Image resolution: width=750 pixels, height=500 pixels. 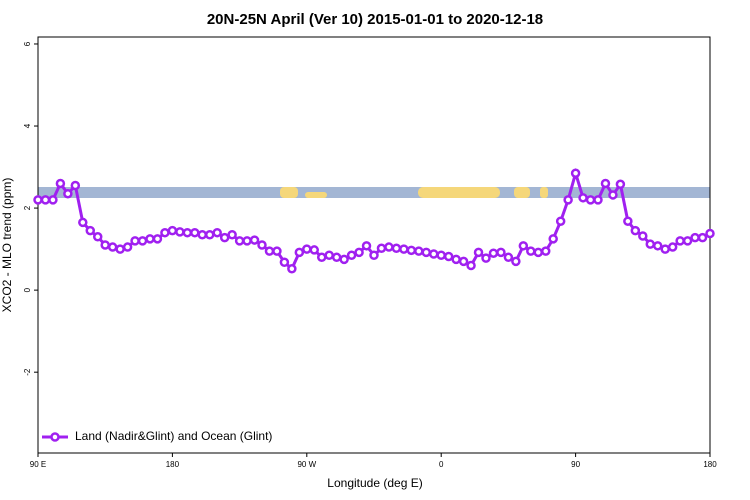 I want to click on y-tick-label: 2, so click(x=27, y=207).